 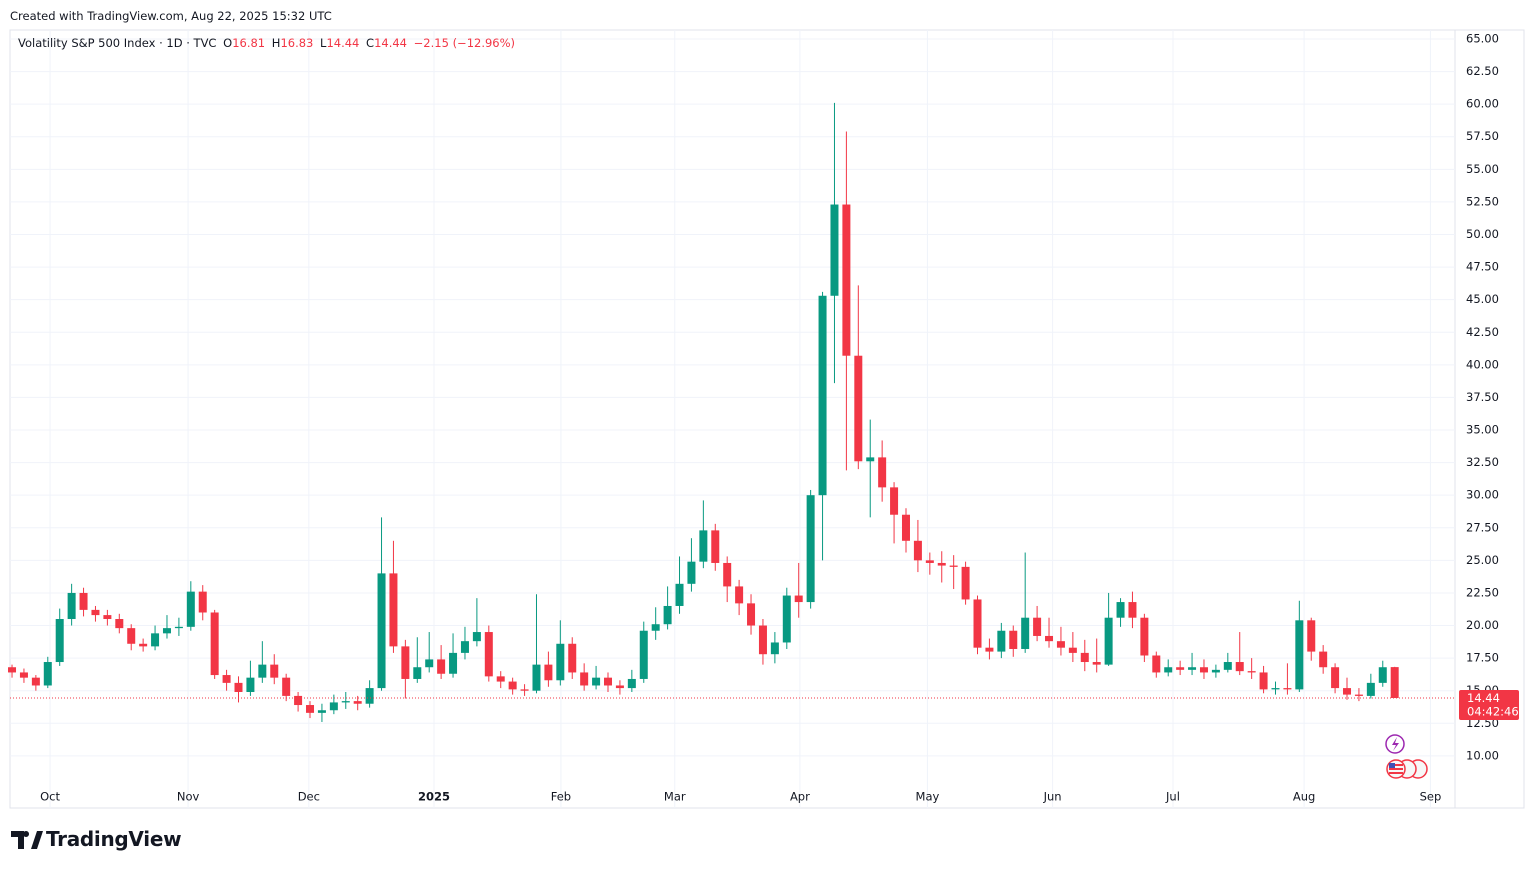 What do you see at coordinates (1482, 495) in the screenshot?
I see `y-tick-label: 30.00` at bounding box center [1482, 495].